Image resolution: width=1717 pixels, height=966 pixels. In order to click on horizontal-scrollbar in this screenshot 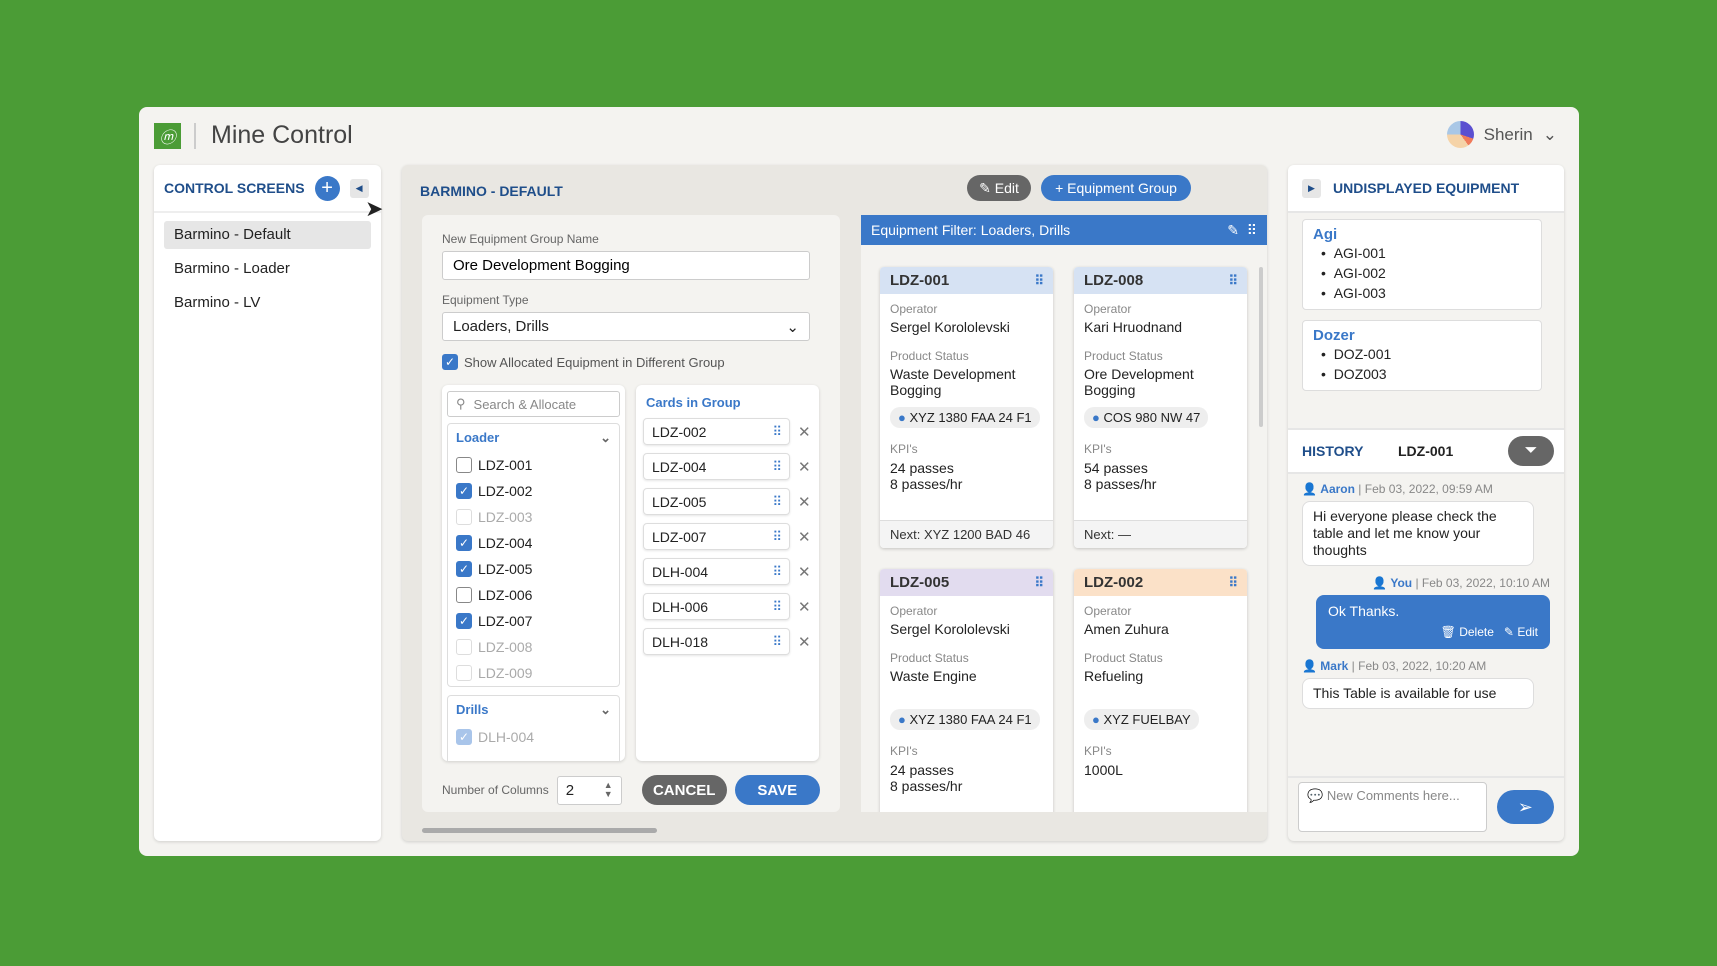, I will do `click(539, 830)`.